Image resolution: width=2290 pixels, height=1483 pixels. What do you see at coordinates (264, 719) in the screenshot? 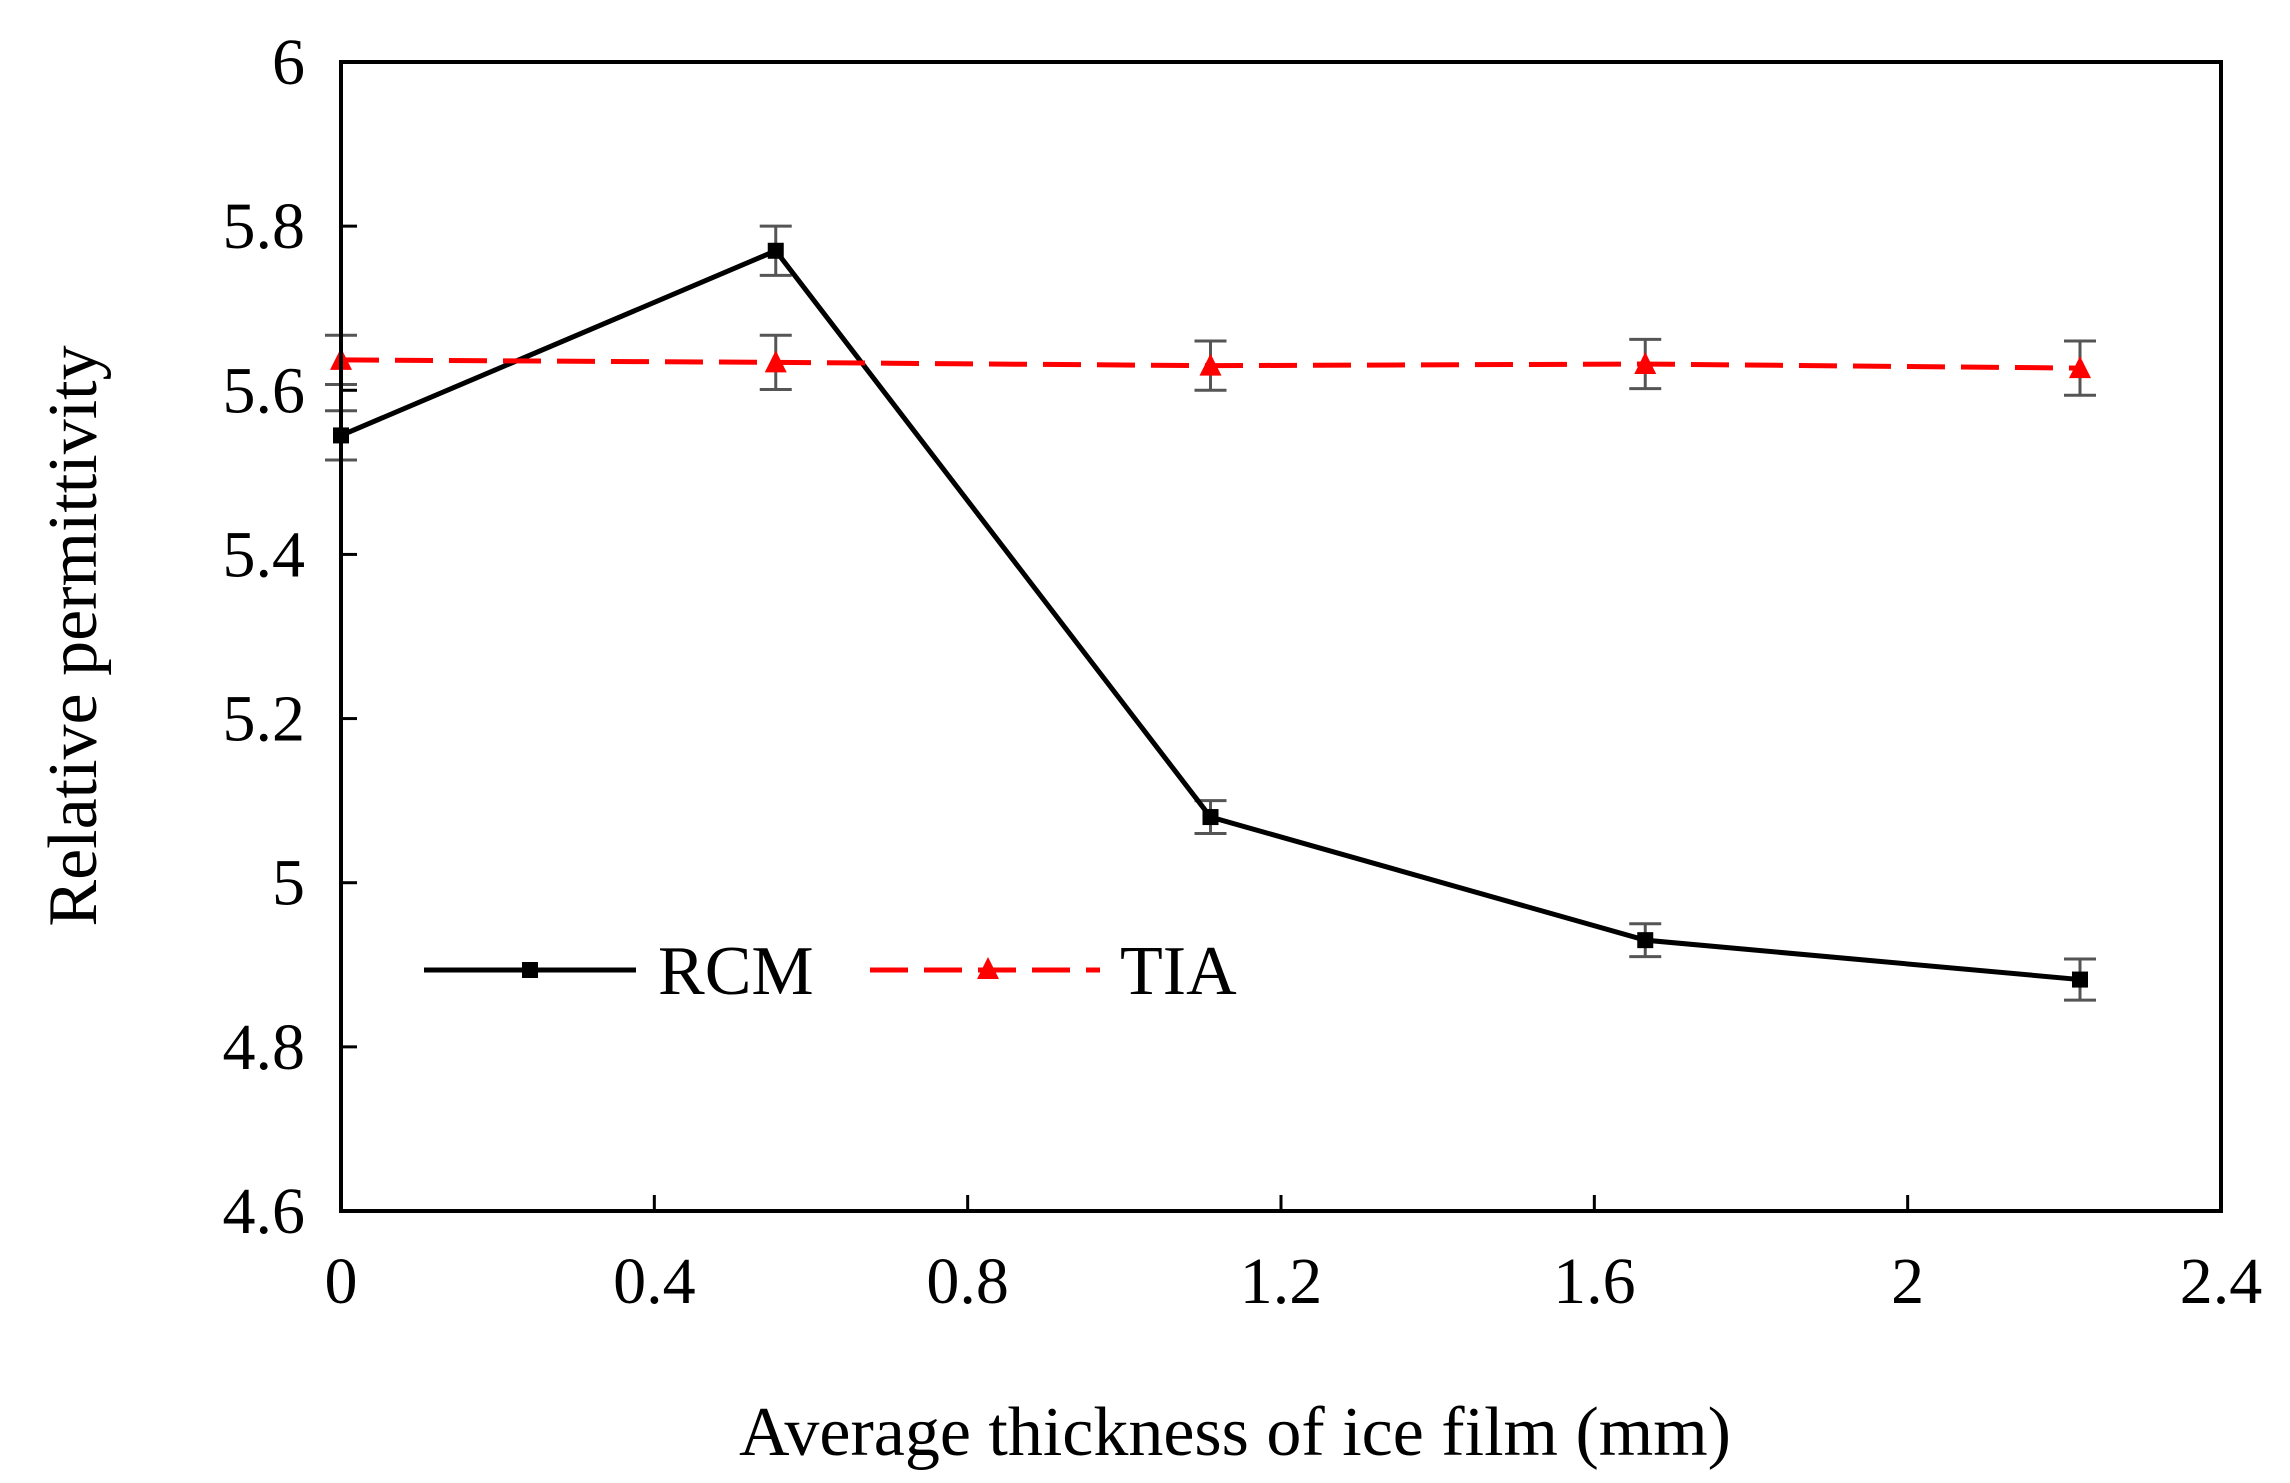
I see `y-tick-label: 5.2` at bounding box center [264, 719].